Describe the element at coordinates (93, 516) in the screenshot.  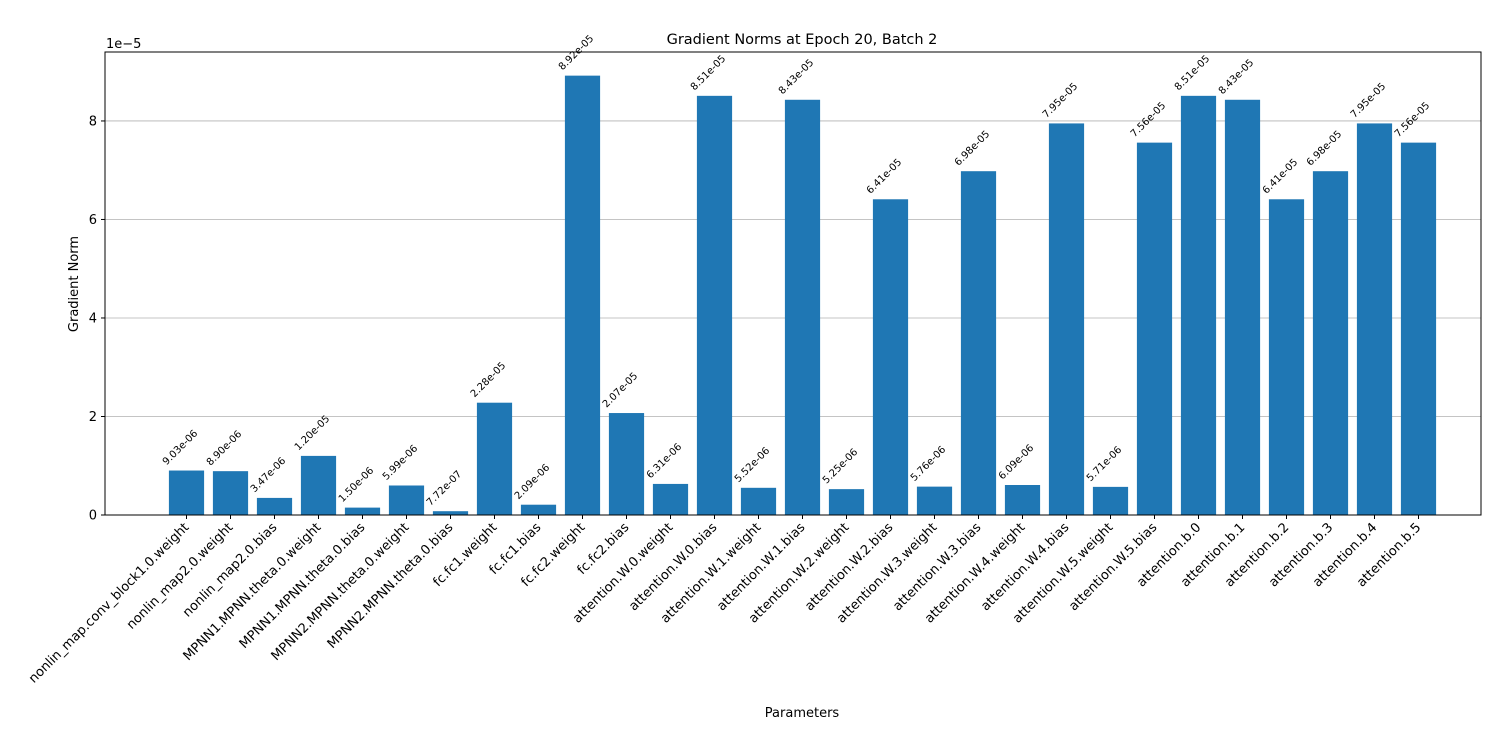
I see `y-tick-label: 0` at that location.